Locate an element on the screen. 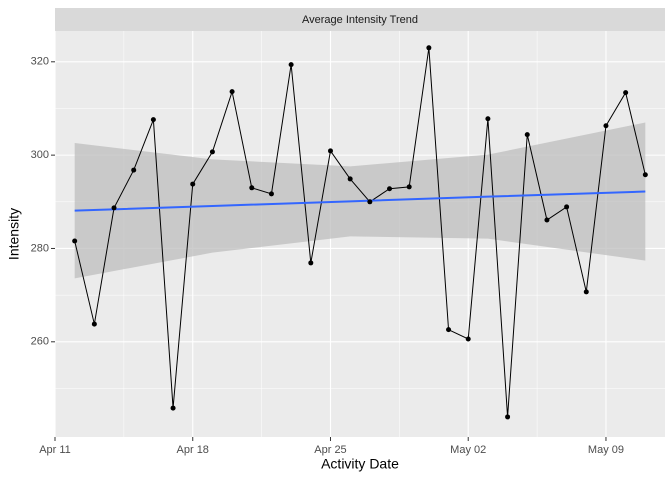 The image size is (672, 480). x-tick-label: Apr 18 is located at coordinates (193, 450).